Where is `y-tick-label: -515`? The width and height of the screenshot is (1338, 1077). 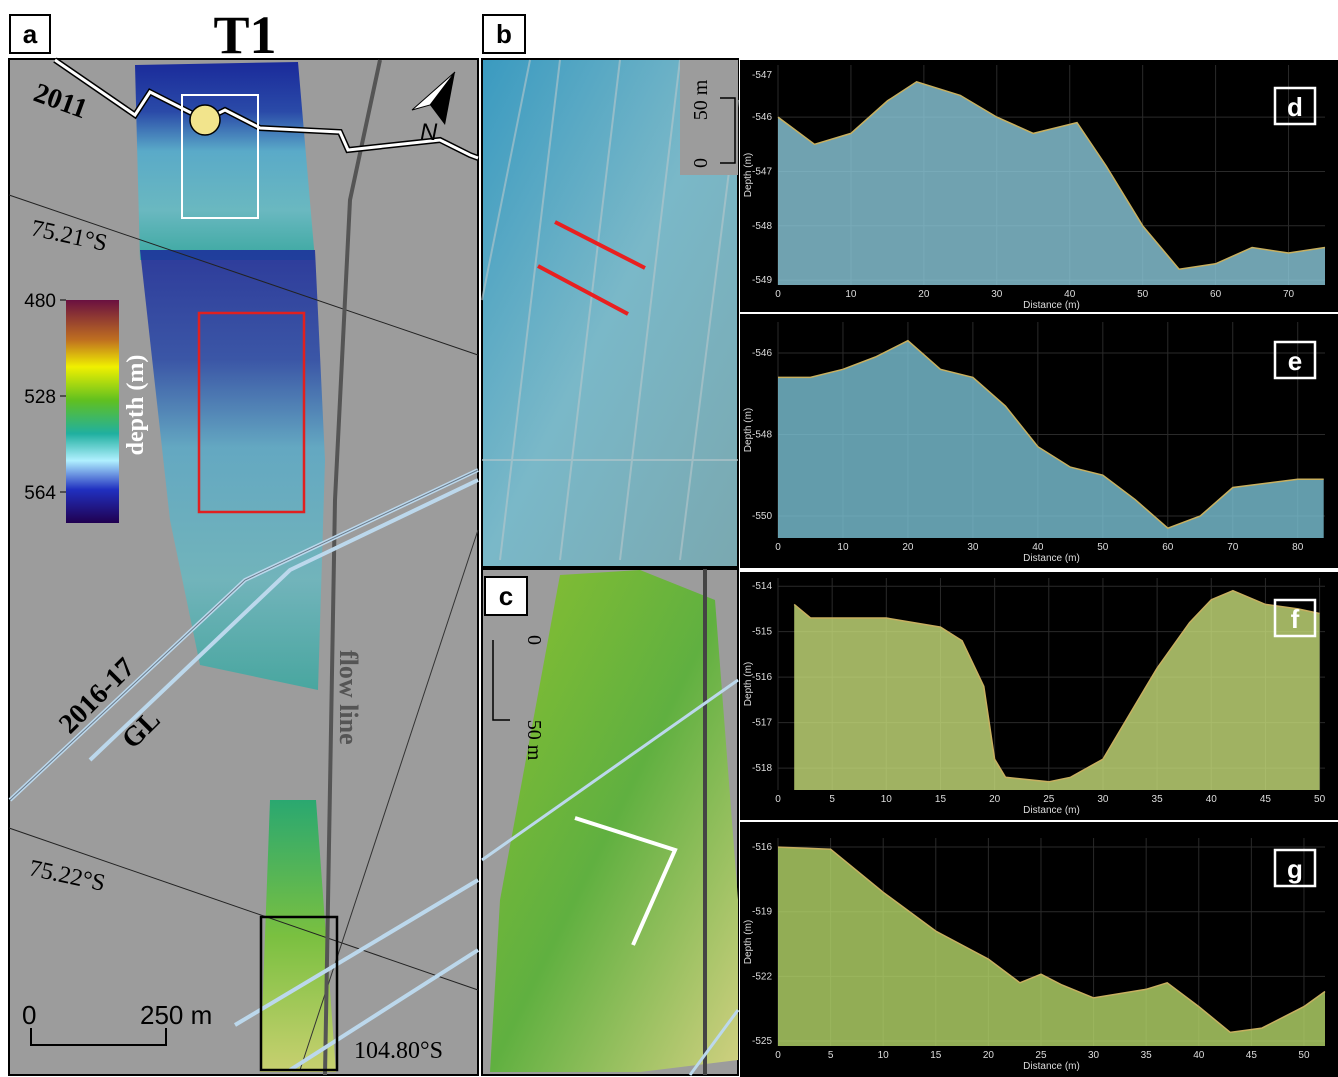 y-tick-label: -515 is located at coordinates (762, 632).